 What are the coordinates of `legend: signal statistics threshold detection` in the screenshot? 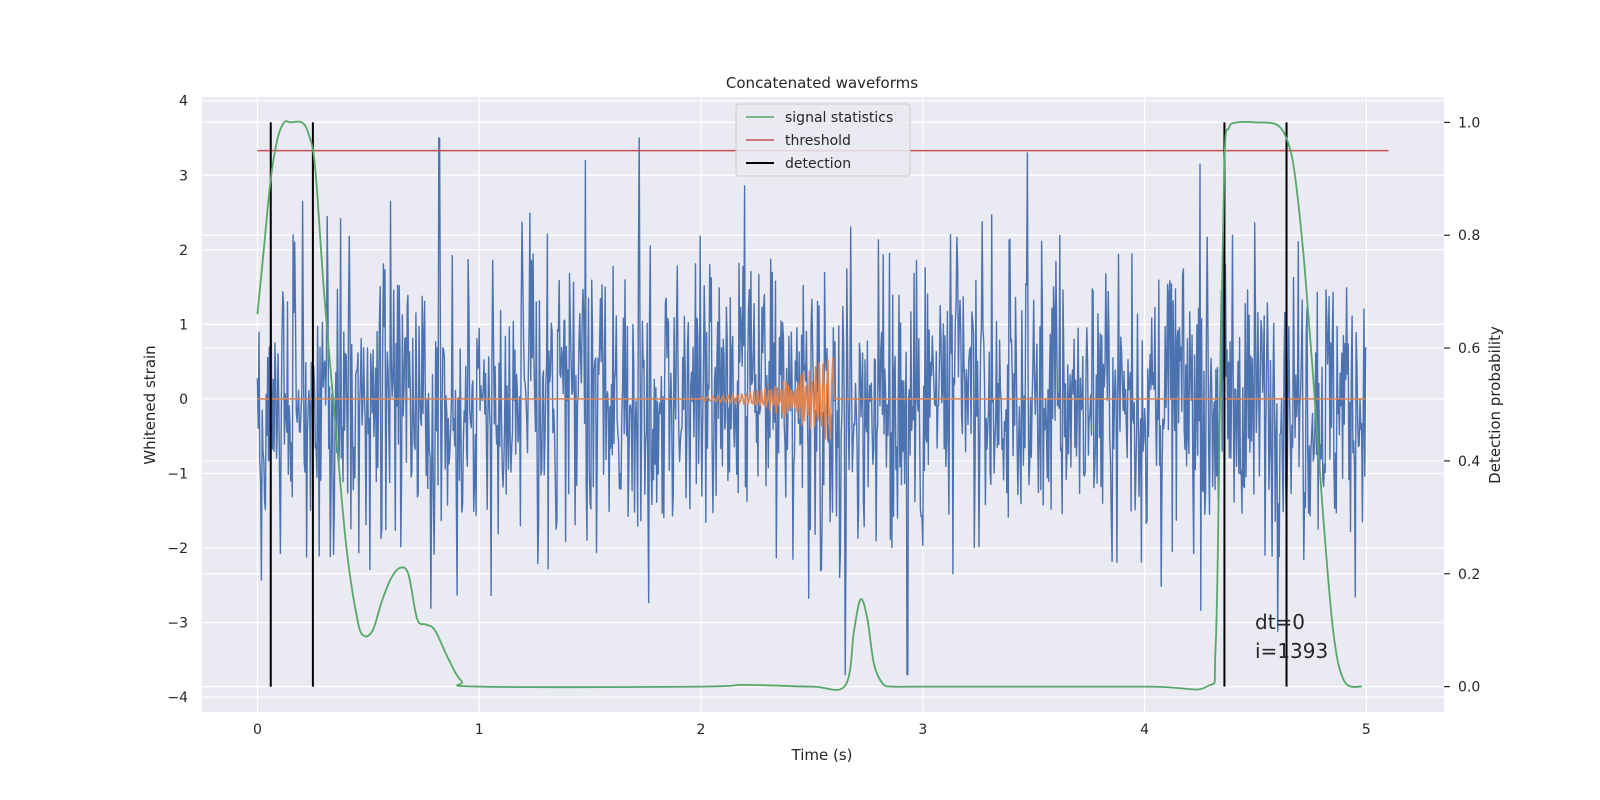 It's located at (823, 140).